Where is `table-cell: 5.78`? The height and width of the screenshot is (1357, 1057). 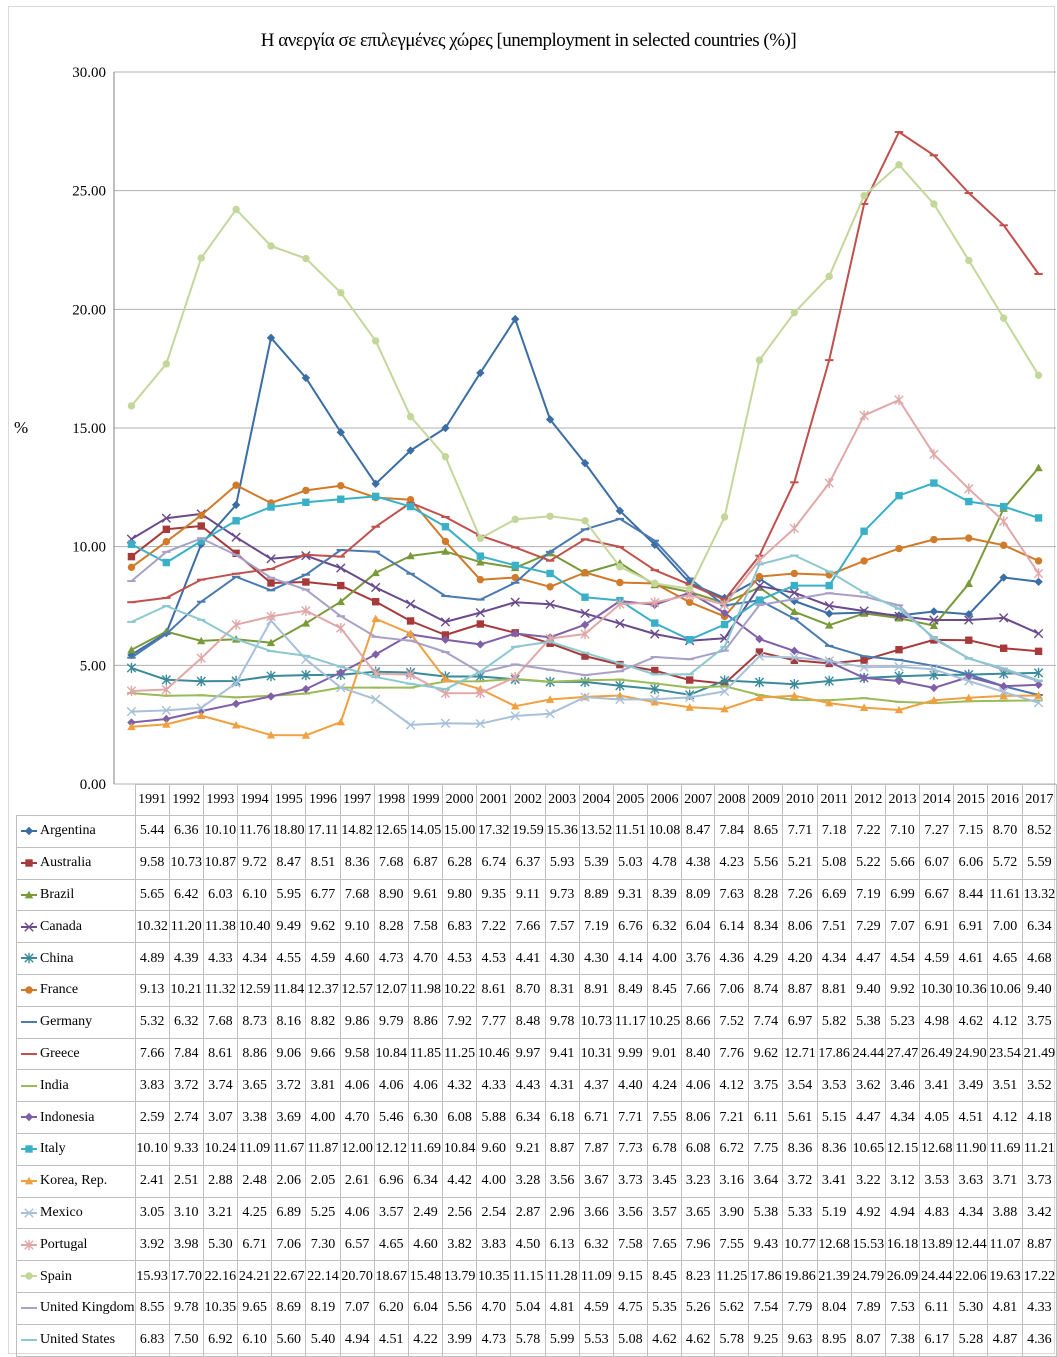
table-cell: 5.78 is located at coordinates (732, 1340).